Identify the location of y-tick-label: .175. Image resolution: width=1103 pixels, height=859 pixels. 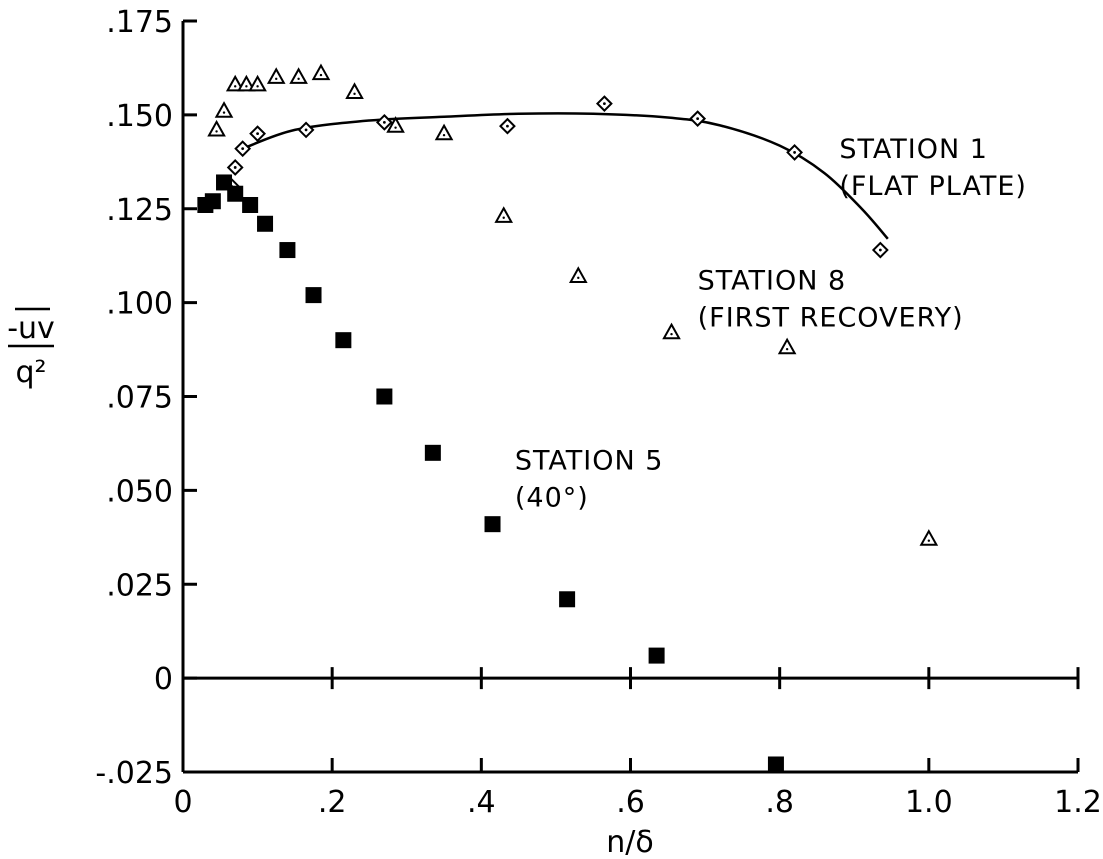
(139, 22).